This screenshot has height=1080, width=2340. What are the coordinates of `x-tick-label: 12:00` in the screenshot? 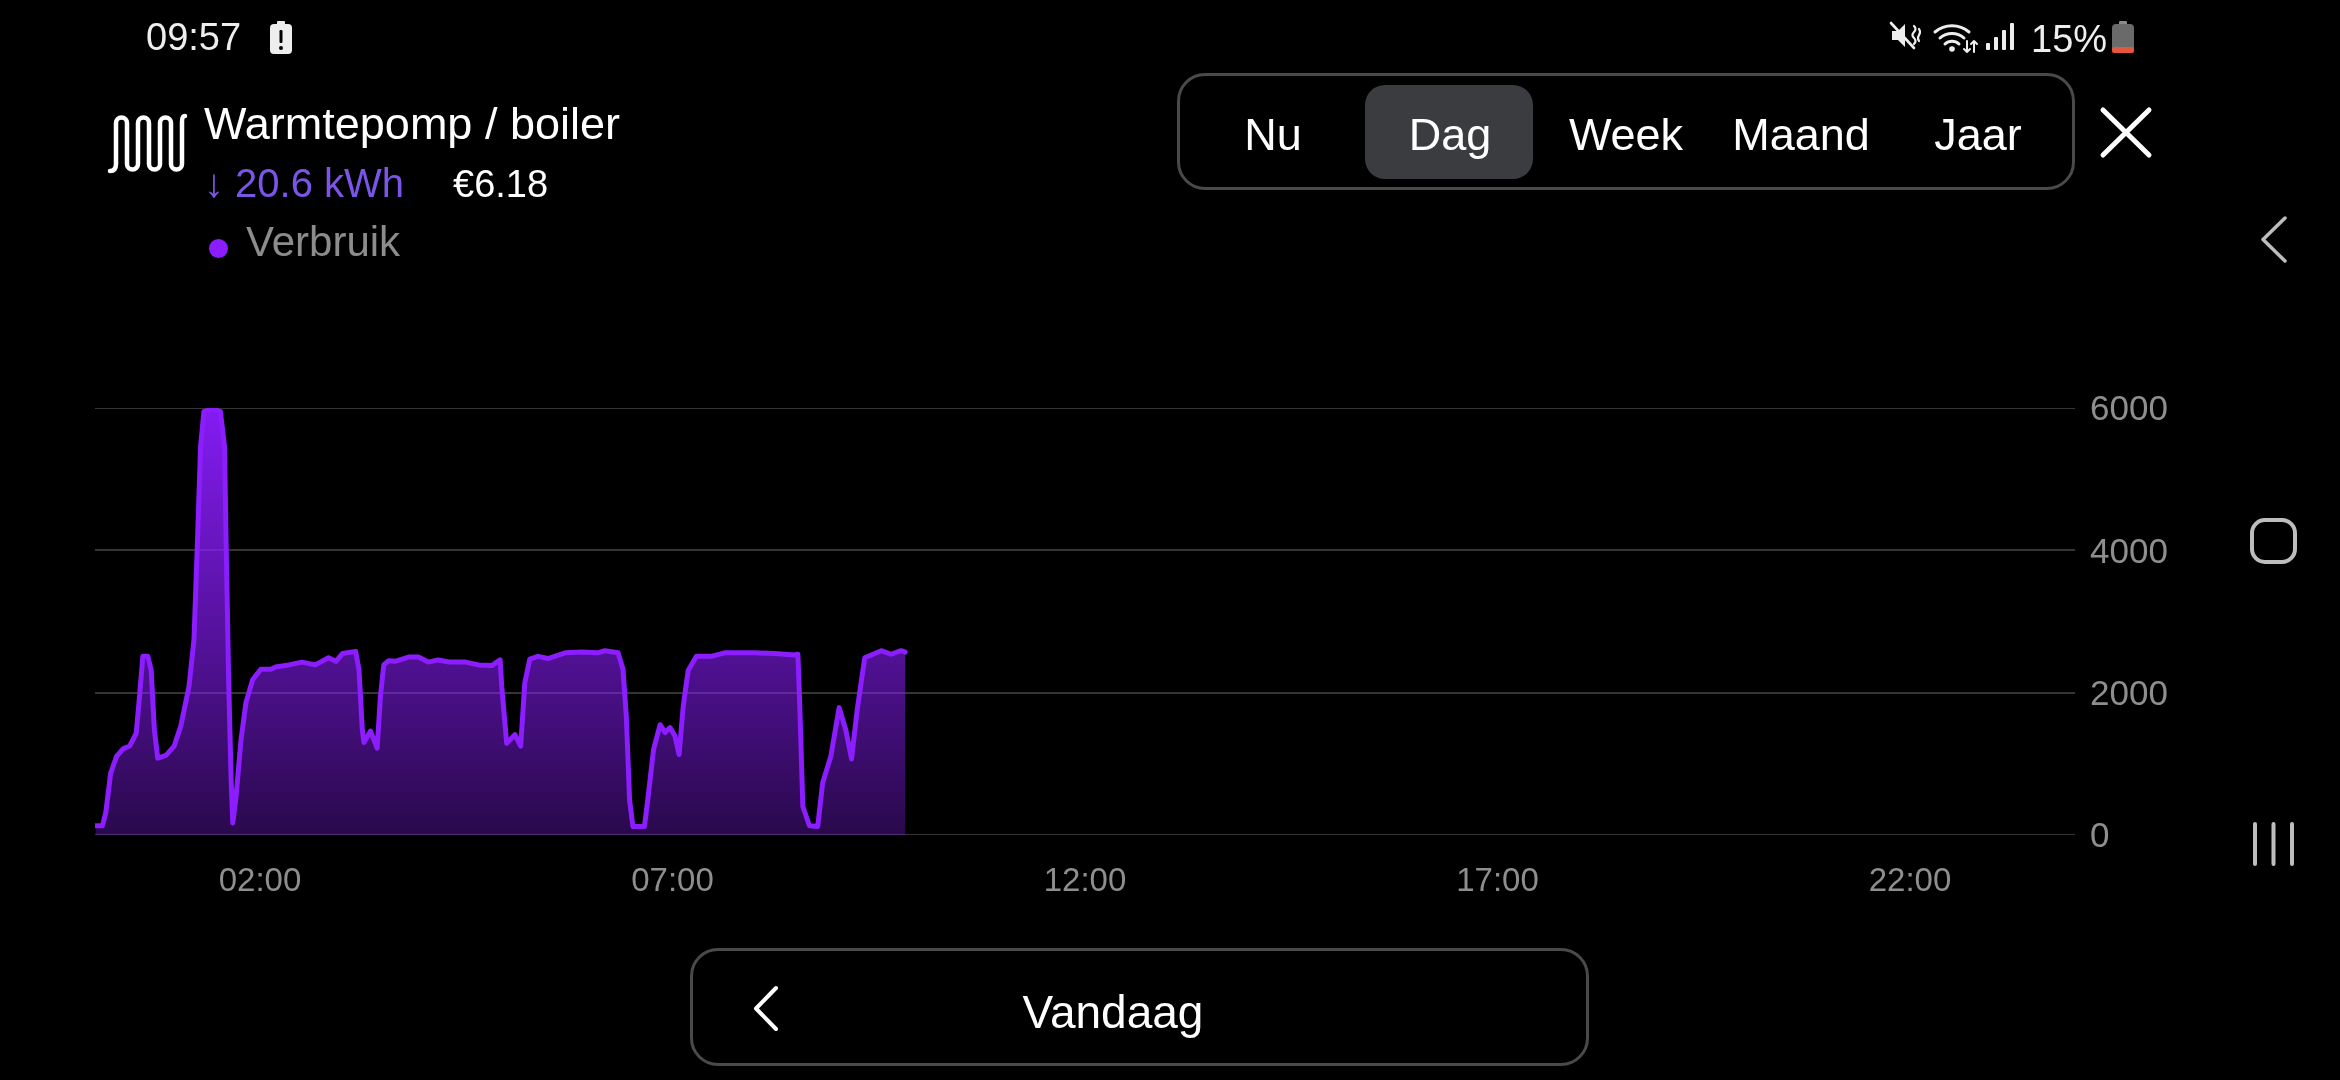 It's located at (1085, 879).